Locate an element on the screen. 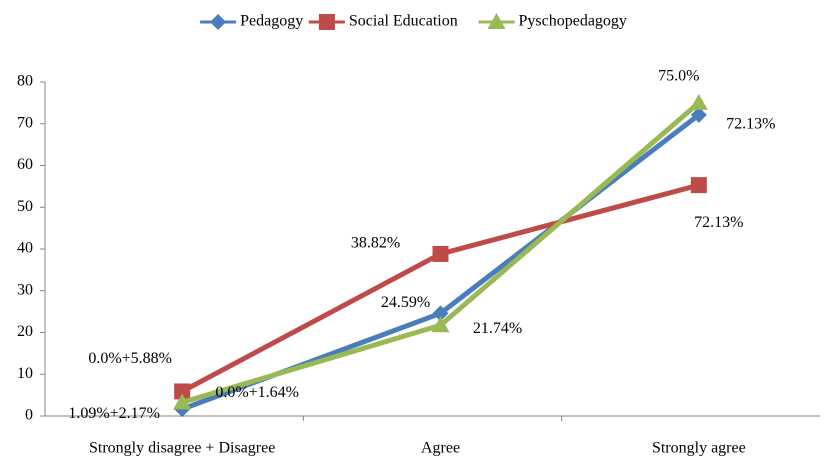 This screenshot has height=458, width=833. legend-label: Pyschopedagogy is located at coordinates (573, 21).